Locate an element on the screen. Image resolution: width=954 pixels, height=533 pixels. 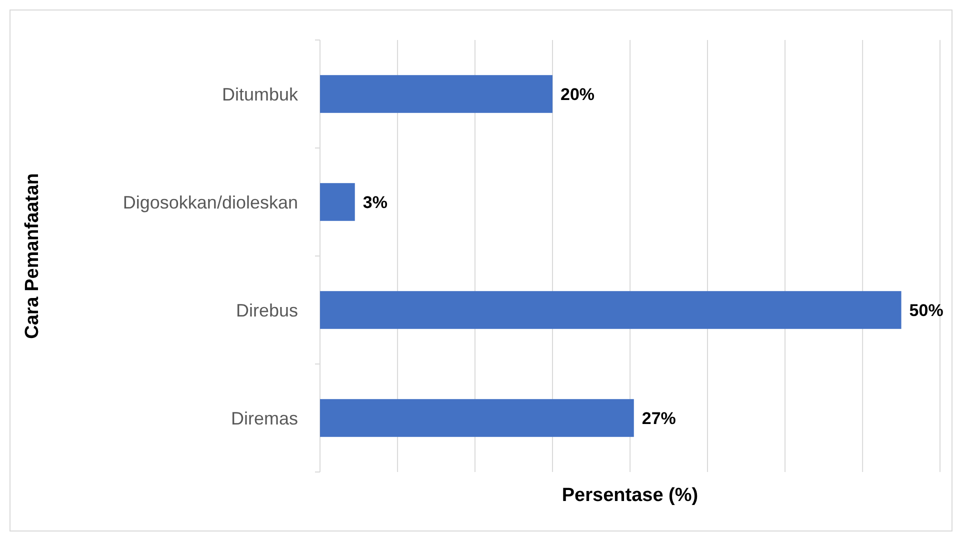
y-tick-label: Diremas is located at coordinates (264, 418).